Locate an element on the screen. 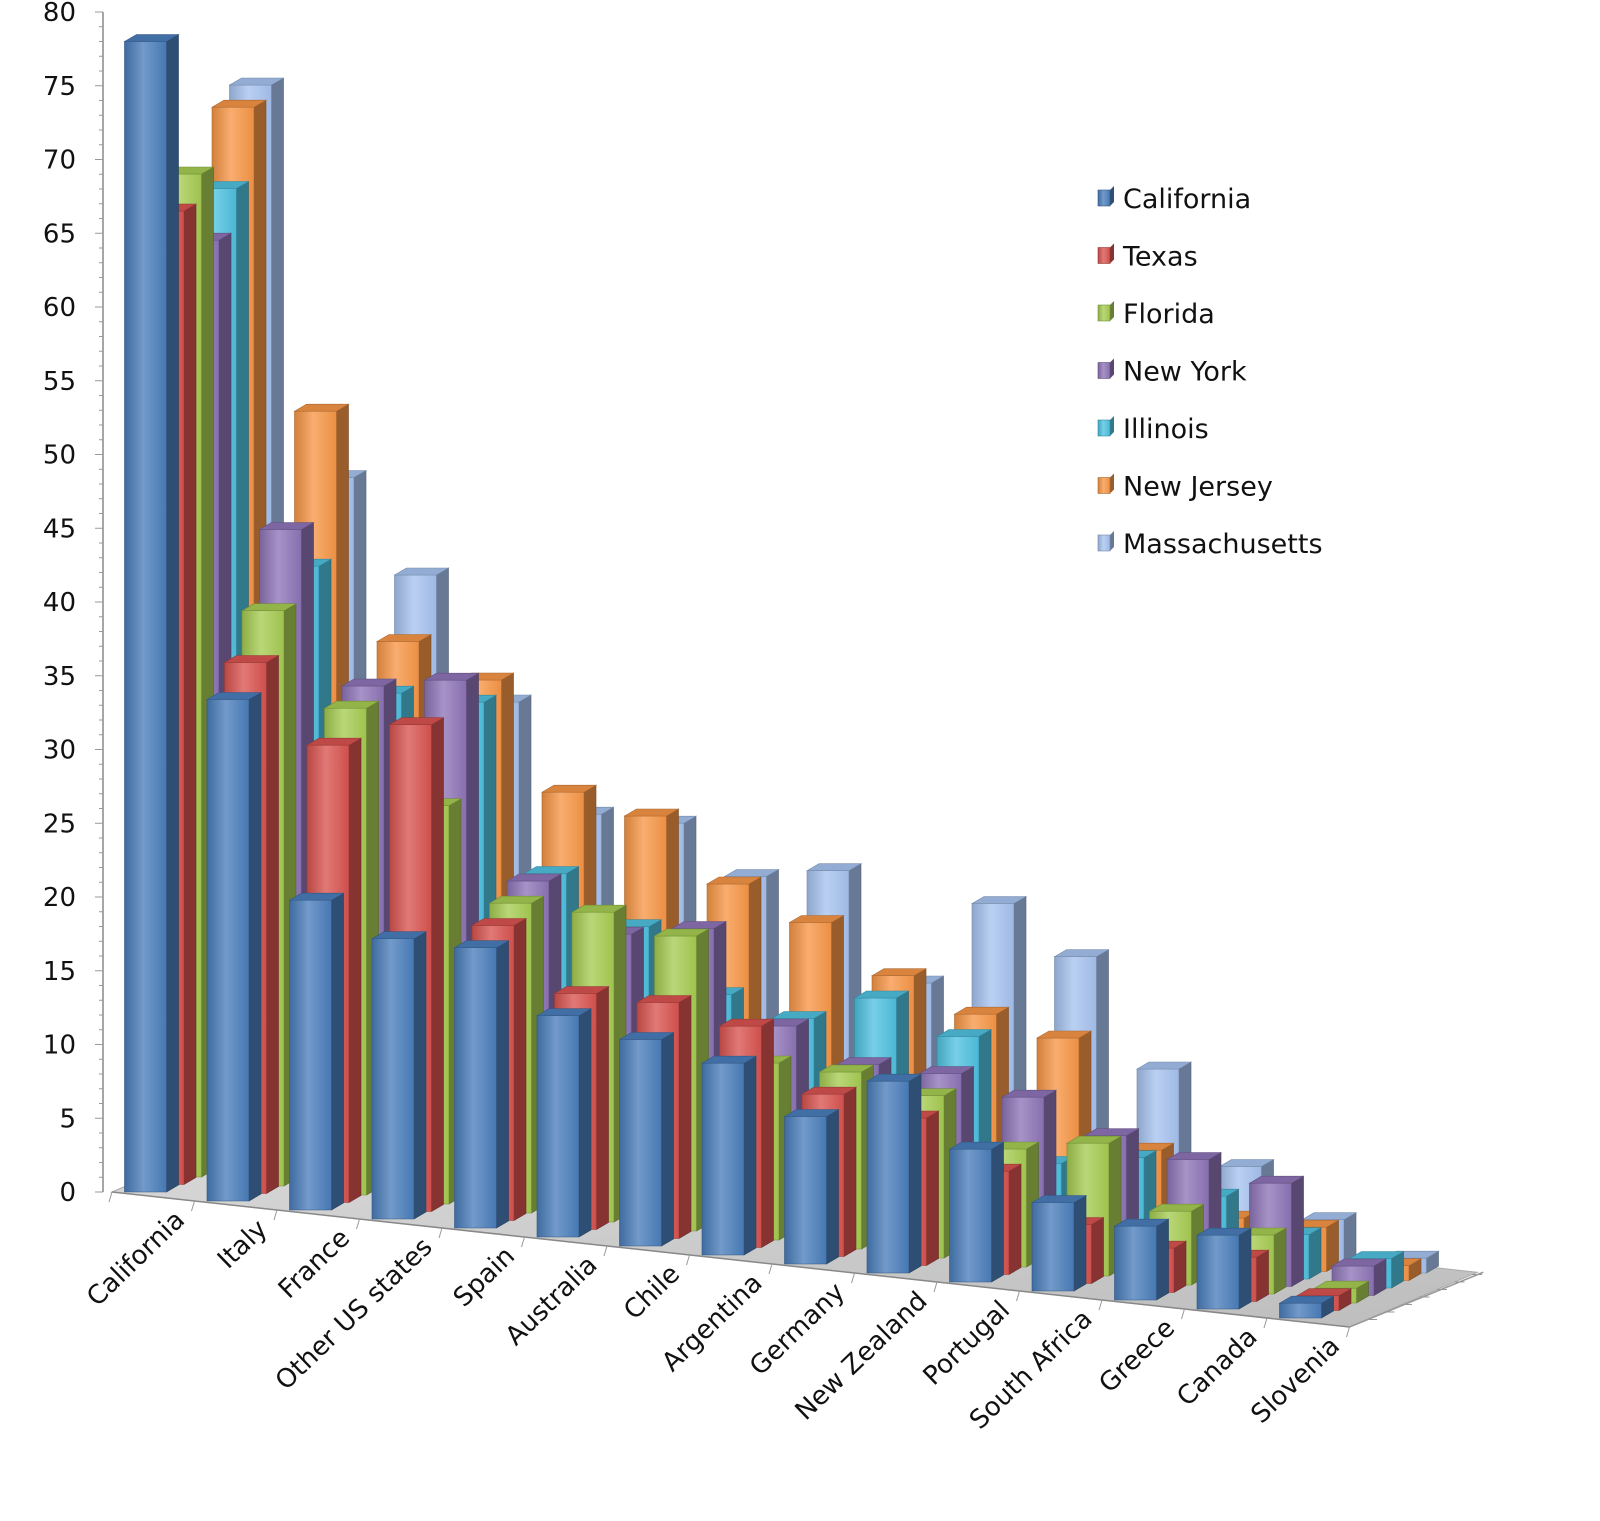 This screenshot has height=1521, width=1600. x-tick-label: Spain is located at coordinates (484, 1277).